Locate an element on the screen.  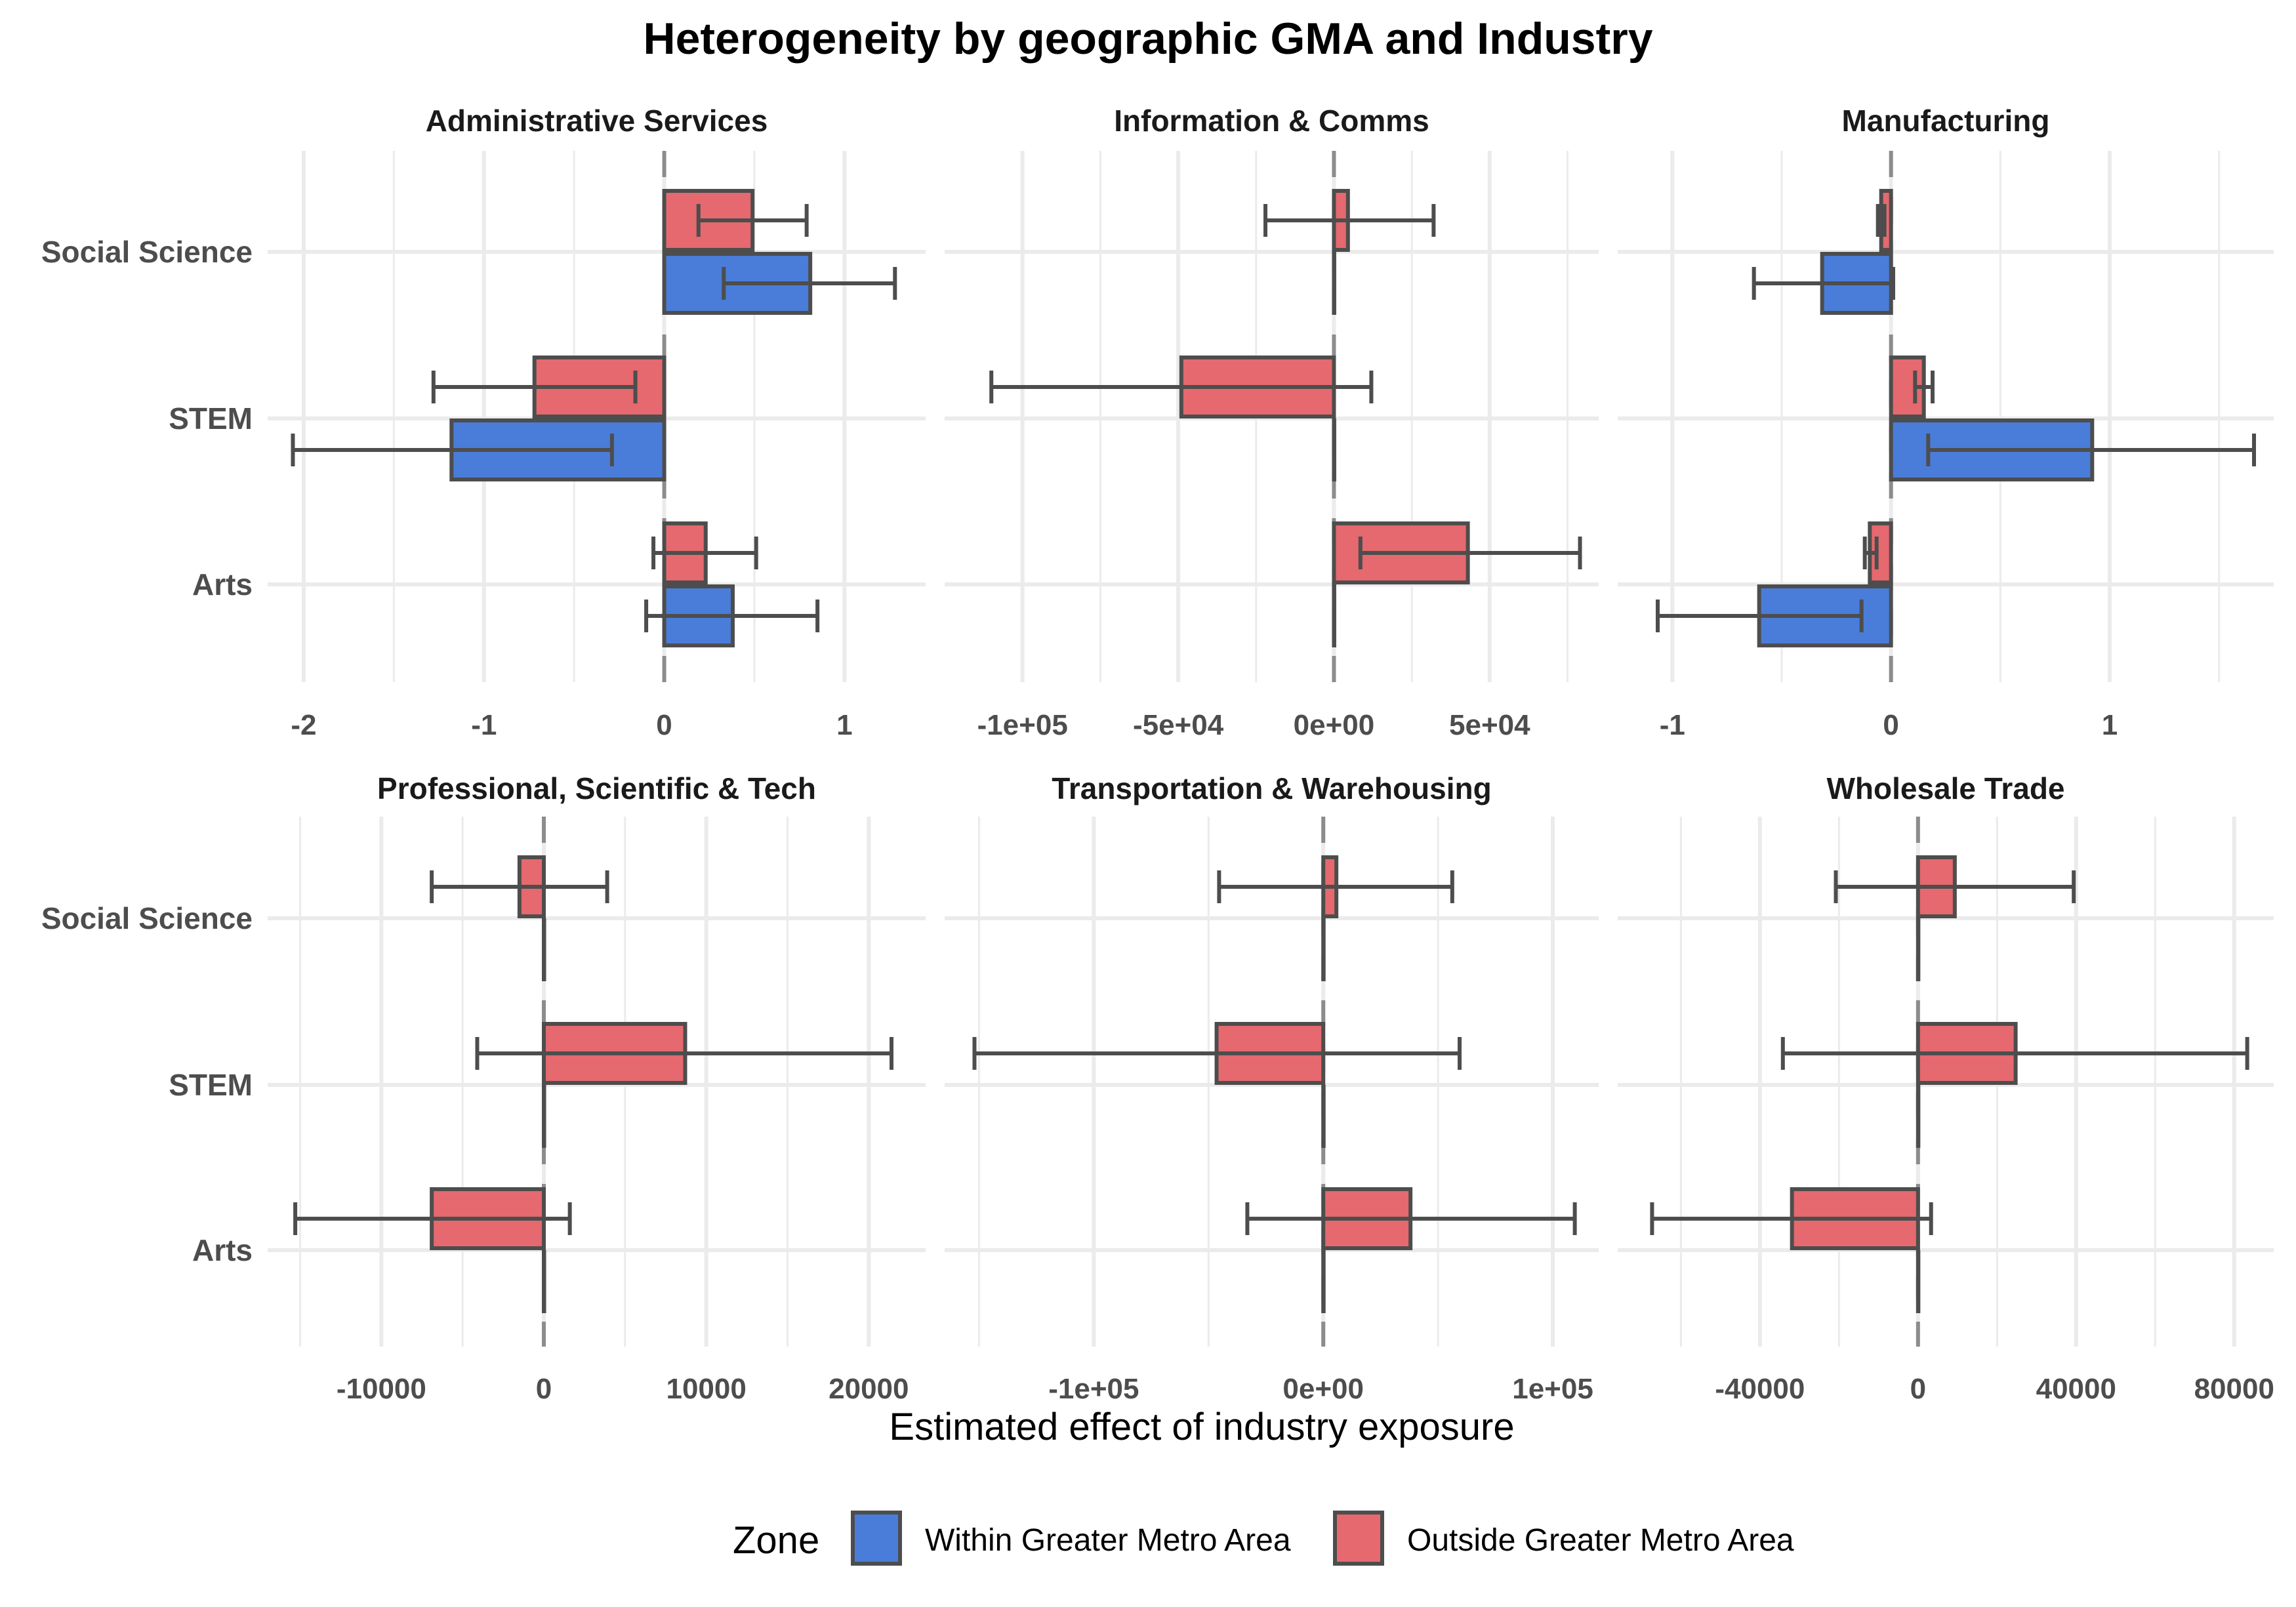
legend-swatch-outside is located at coordinates (1358, 1538).